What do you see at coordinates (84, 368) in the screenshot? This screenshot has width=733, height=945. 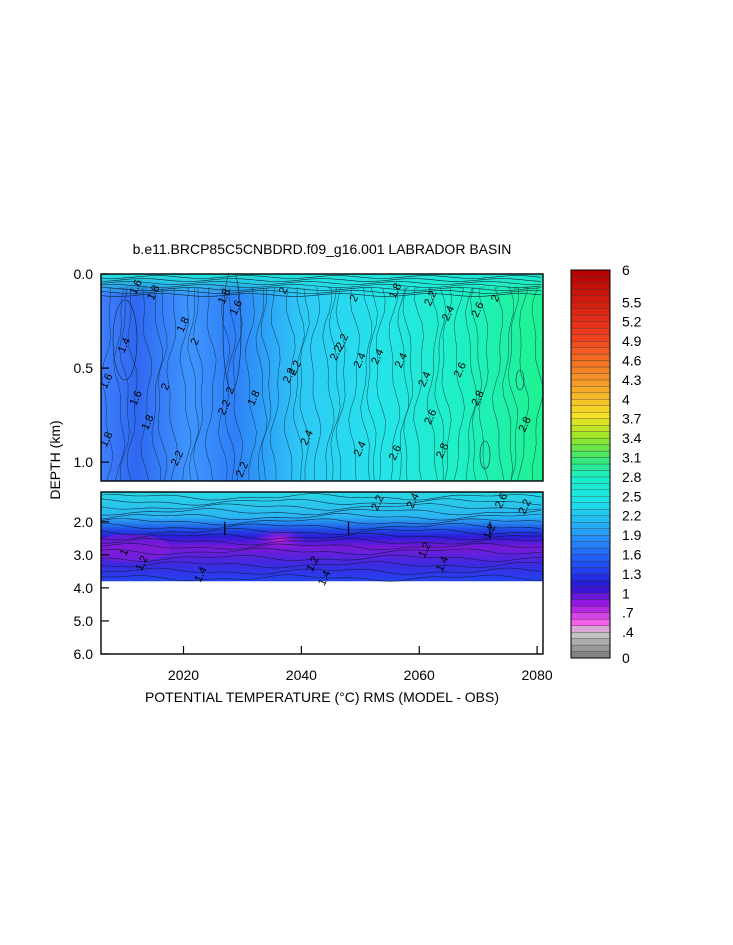 I see `y-tick-label: 0.5` at bounding box center [84, 368].